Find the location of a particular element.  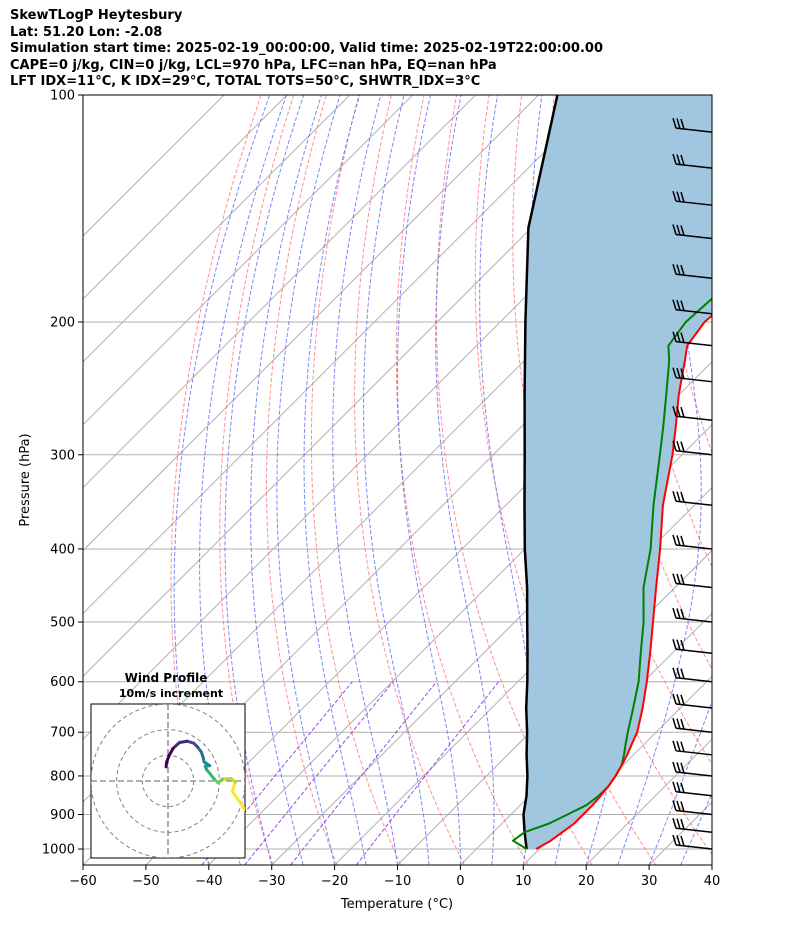

y-tick-label: 200 is located at coordinates (62, 322).